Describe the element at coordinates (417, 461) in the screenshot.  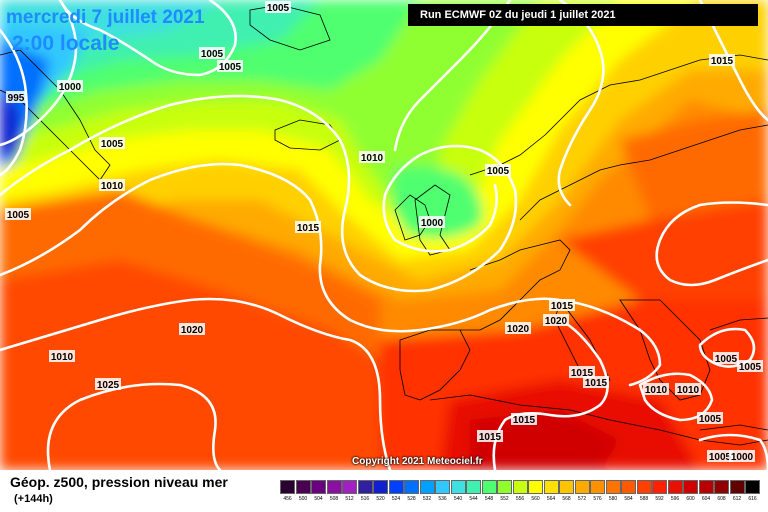
I see `copyright-text: Copyright 2021 Meteociel.fr` at that location.